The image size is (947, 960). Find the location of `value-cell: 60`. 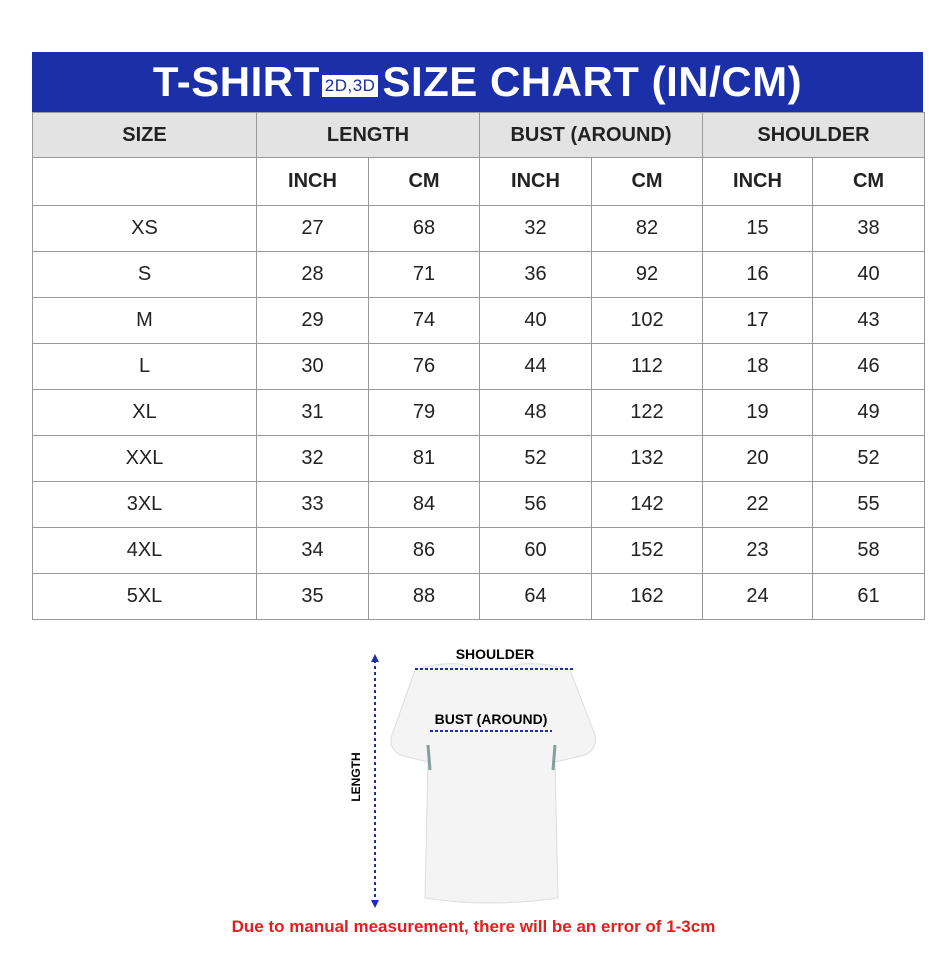

value-cell: 60 is located at coordinates (535, 550).